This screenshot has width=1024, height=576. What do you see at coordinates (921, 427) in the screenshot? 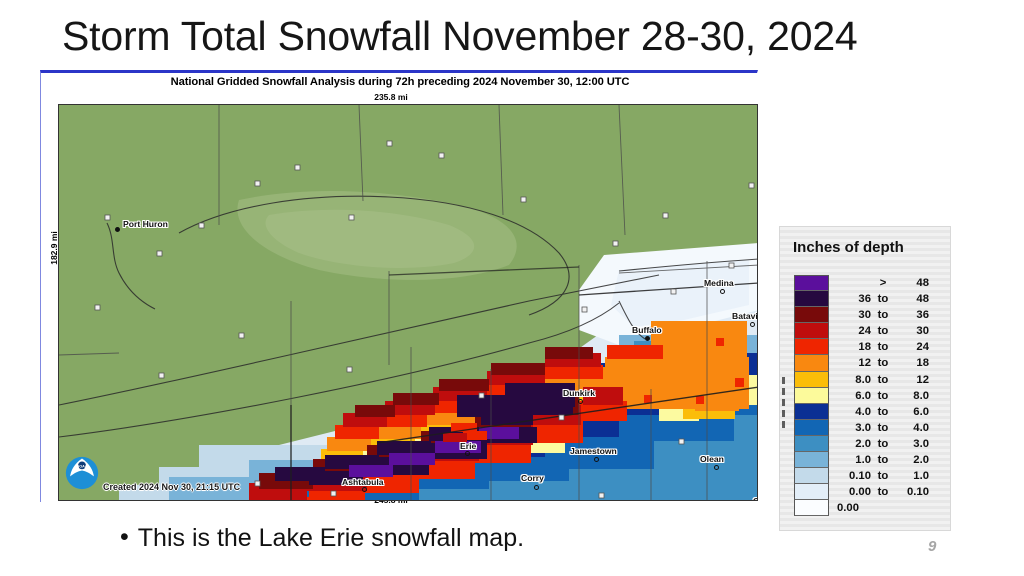
I see `legend-range-high: 4.0` at bounding box center [921, 427].